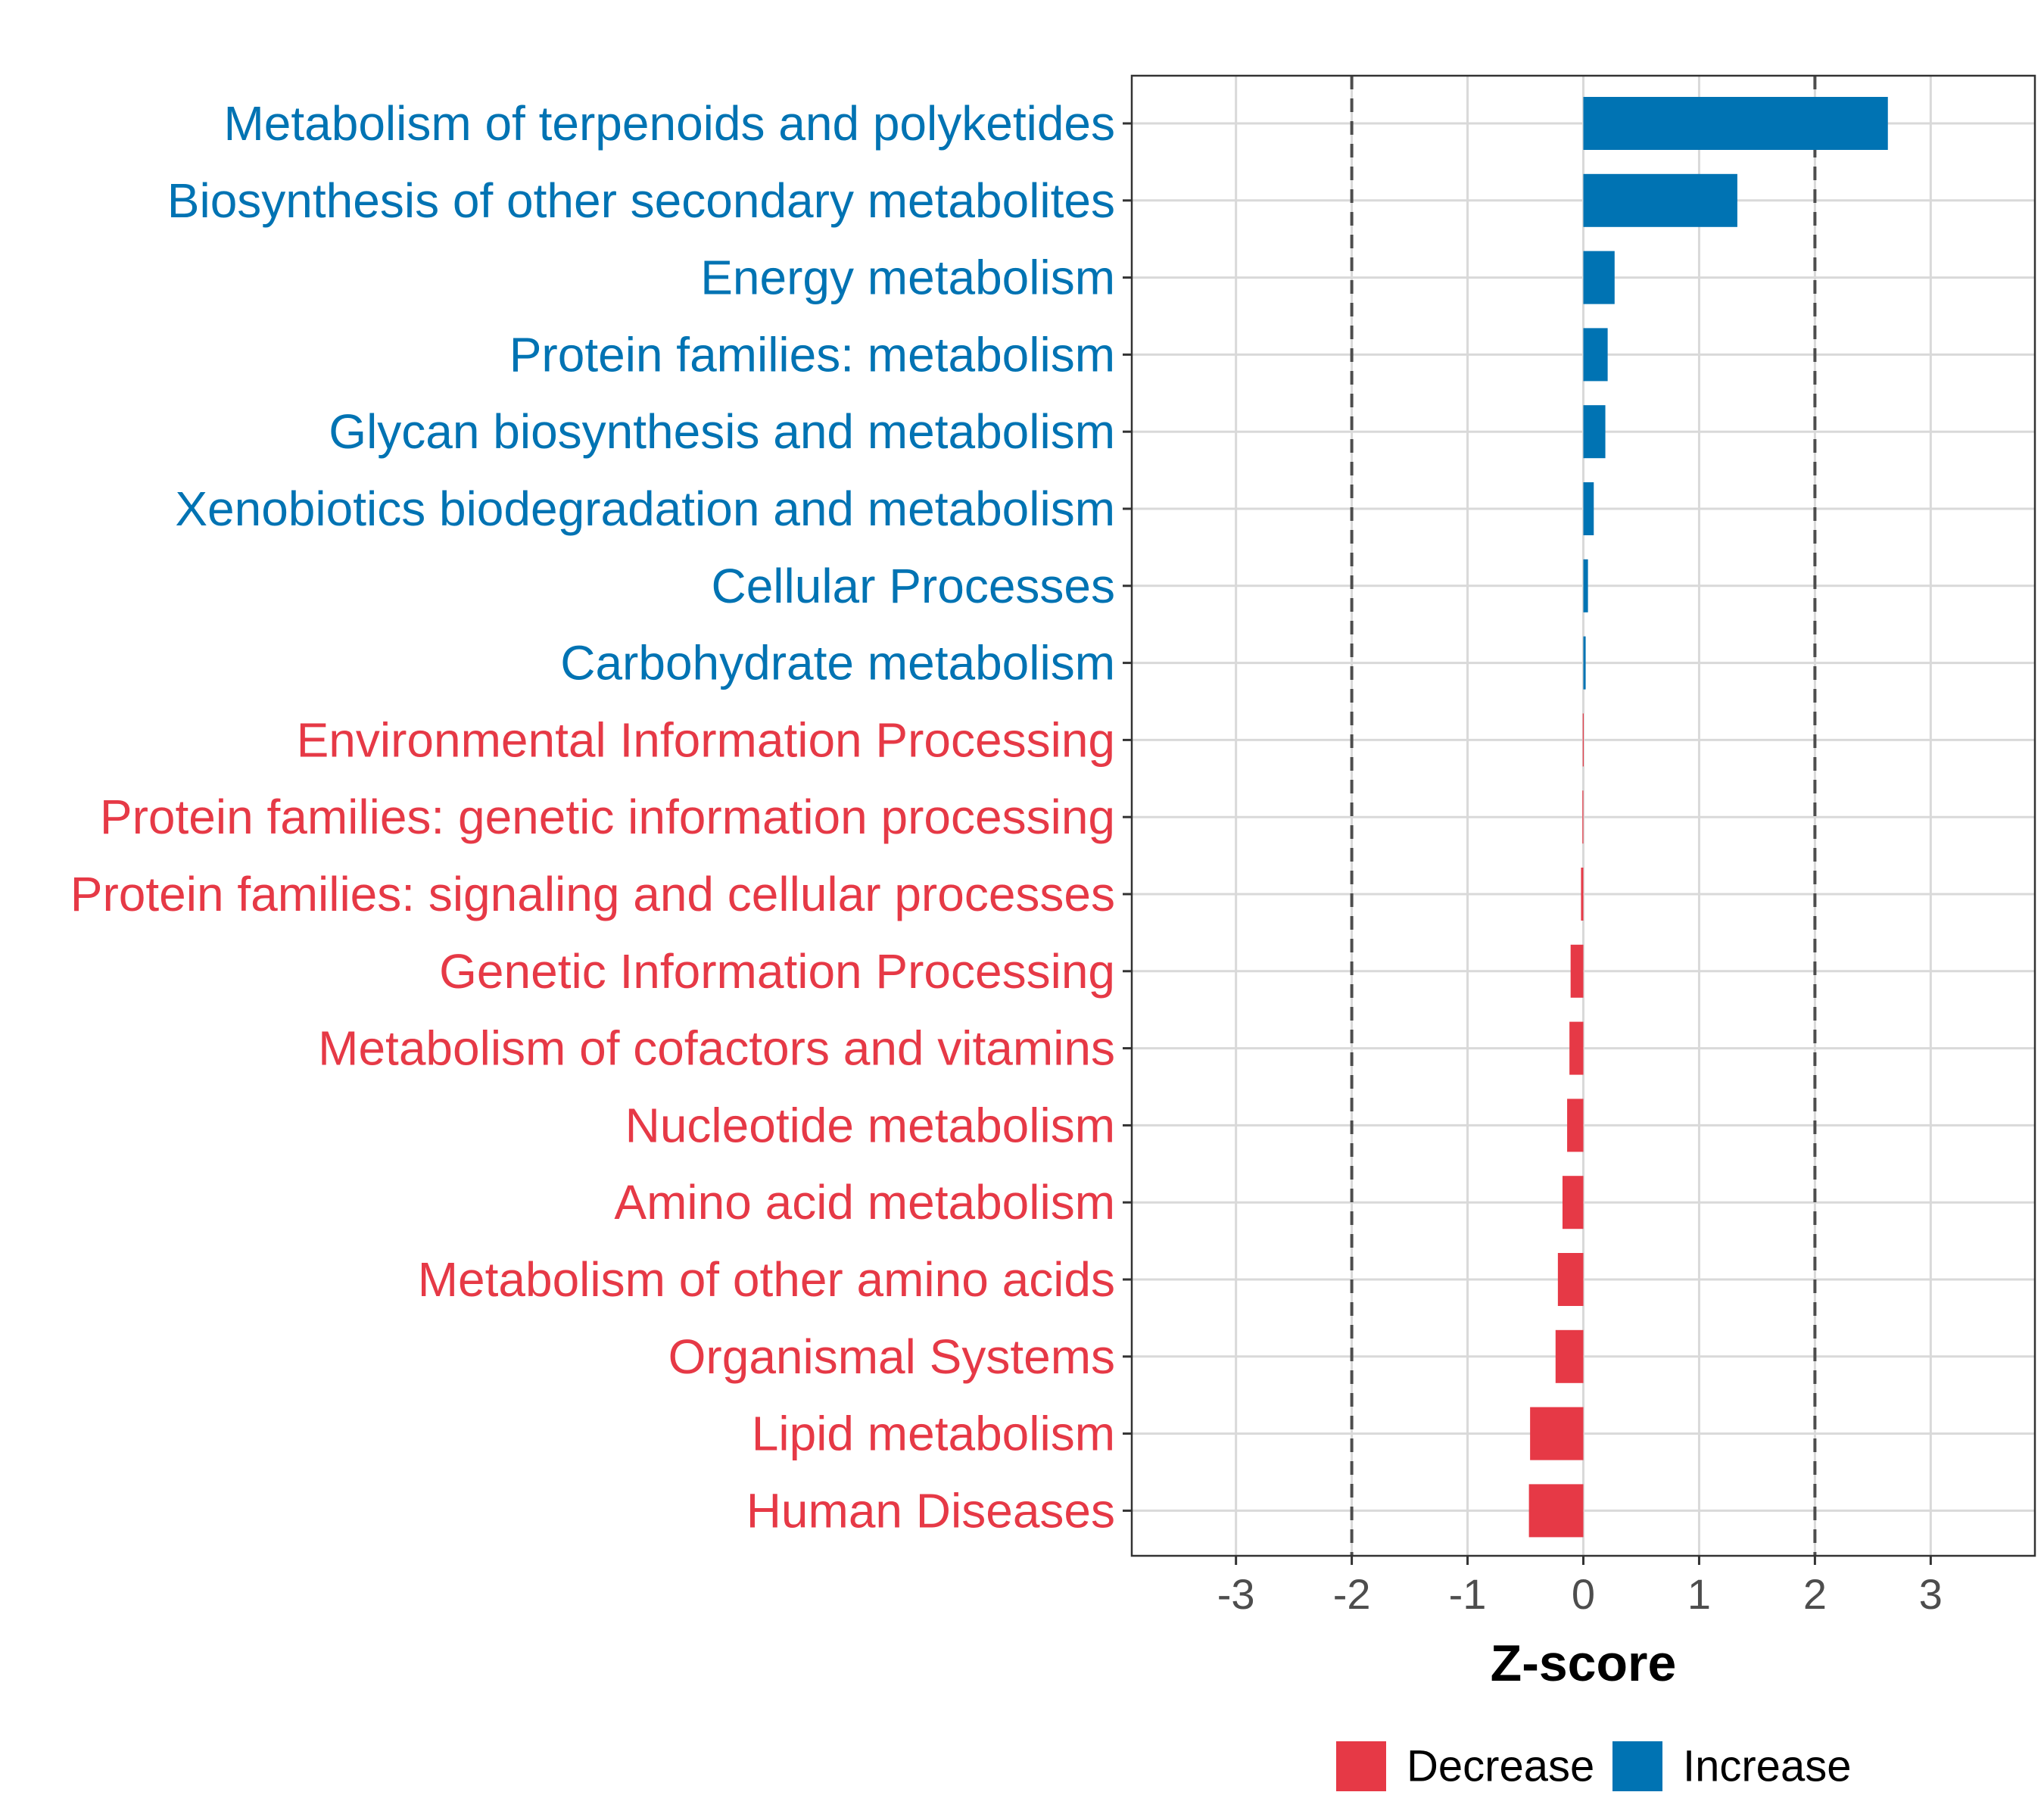  I want to click on x-tick-label: 0, so click(1584, 1594).